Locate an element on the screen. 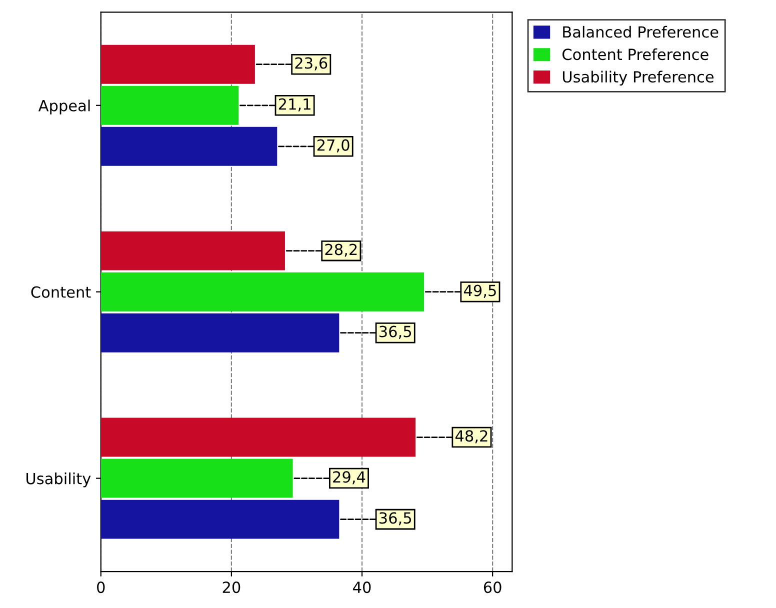 This screenshot has height=608, width=776. legend-label: Usability Preference is located at coordinates (638, 78).